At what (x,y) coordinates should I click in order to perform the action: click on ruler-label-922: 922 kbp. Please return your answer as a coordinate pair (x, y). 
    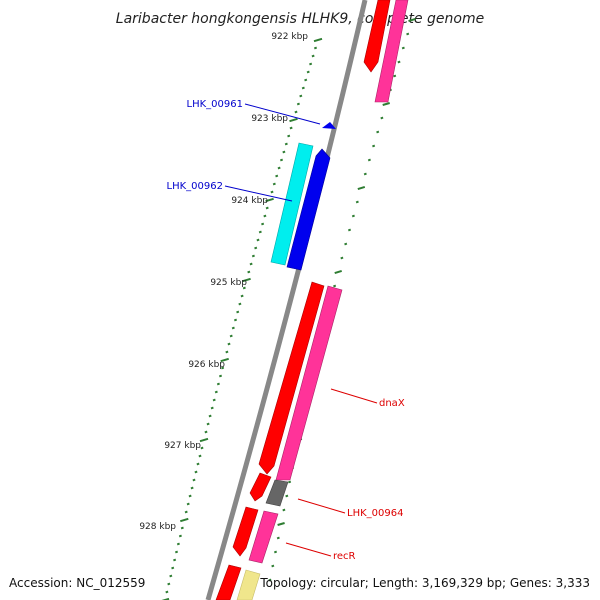
    Looking at the image, I should click on (289, 37).